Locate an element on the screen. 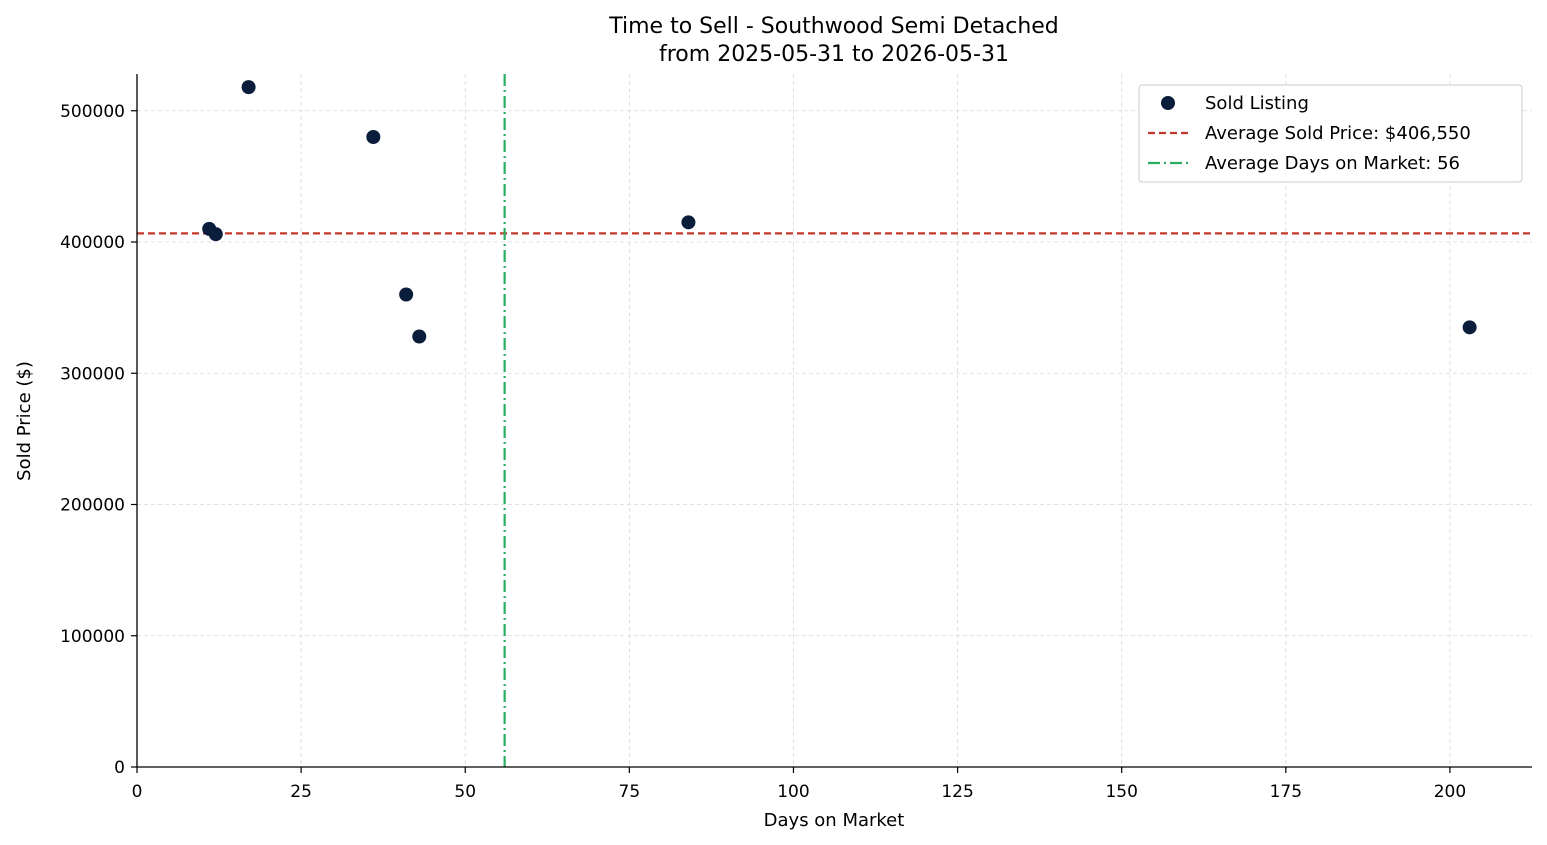 This screenshot has width=1547, height=845. x-tick-label: 0 is located at coordinates (137, 792).